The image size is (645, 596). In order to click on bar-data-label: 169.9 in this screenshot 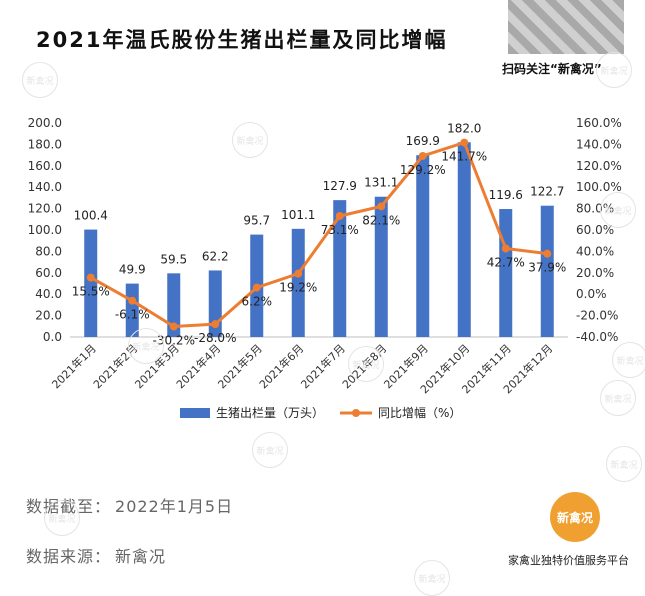, I will do `click(423, 141)`.